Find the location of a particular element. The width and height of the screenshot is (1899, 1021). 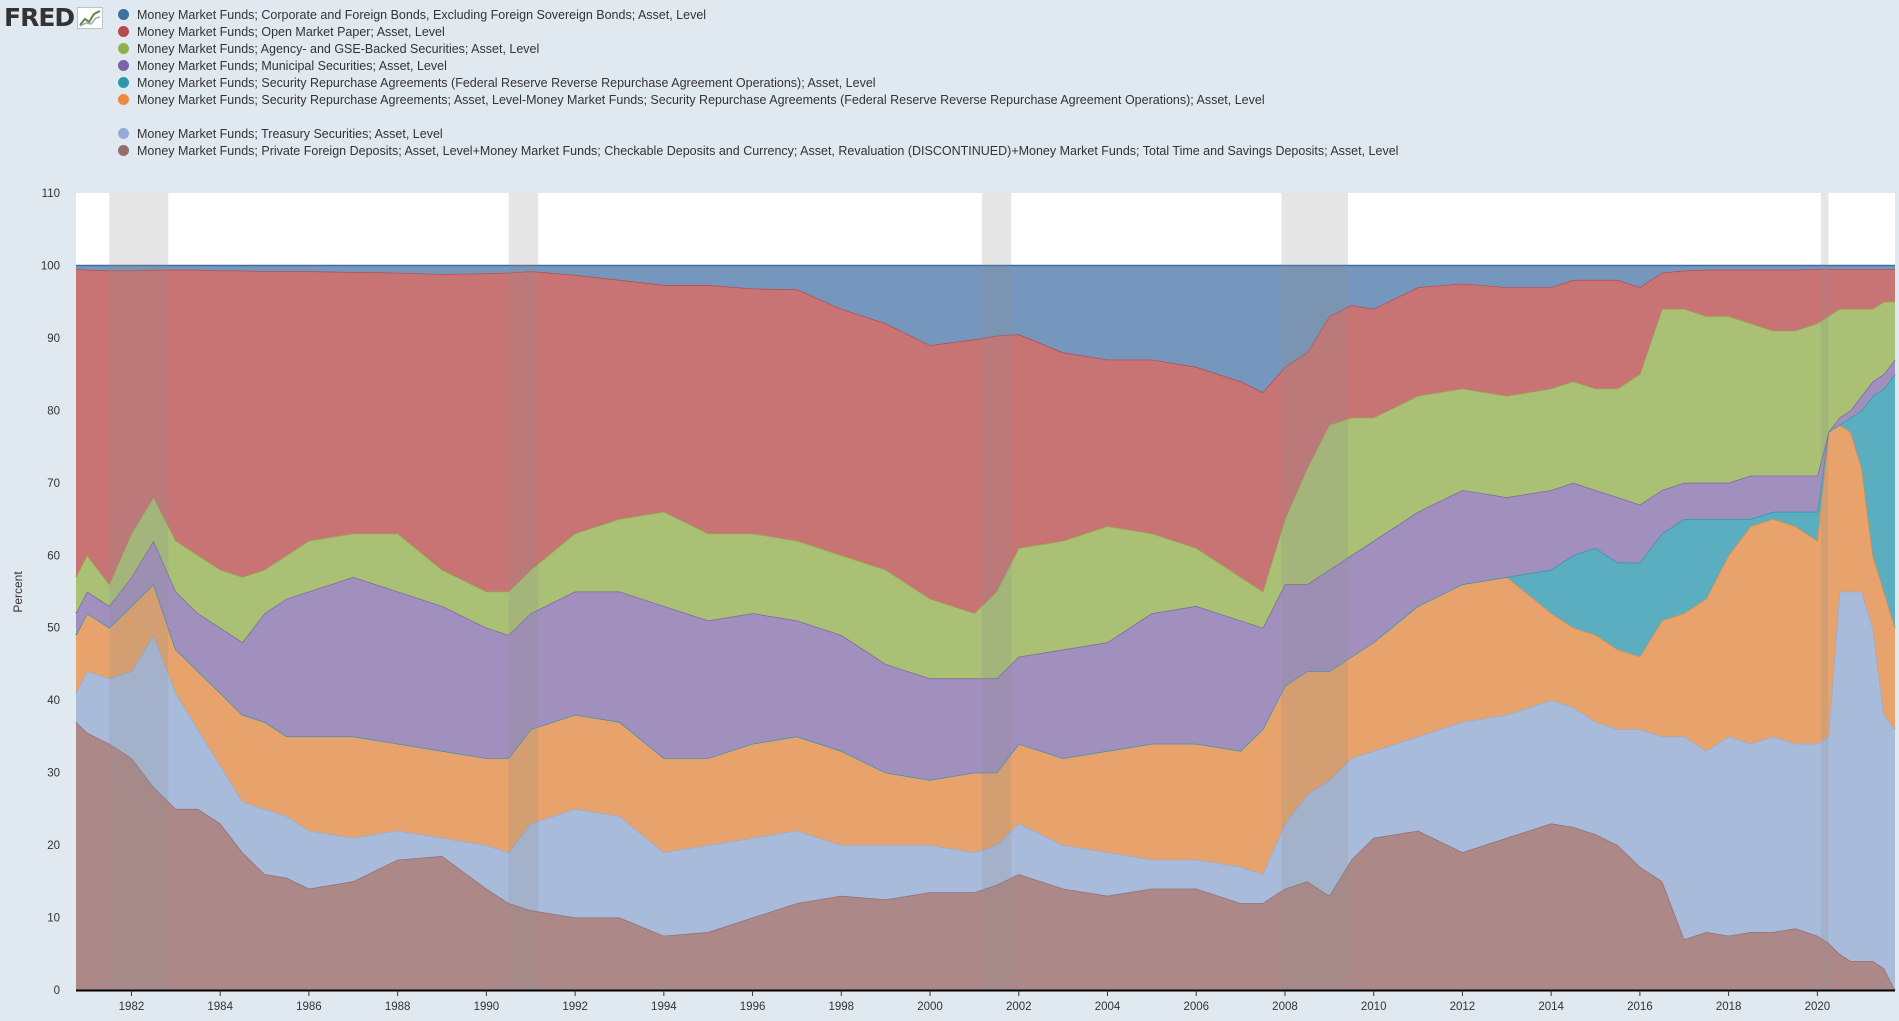

x-tick-label: 1998 is located at coordinates (842, 1007).